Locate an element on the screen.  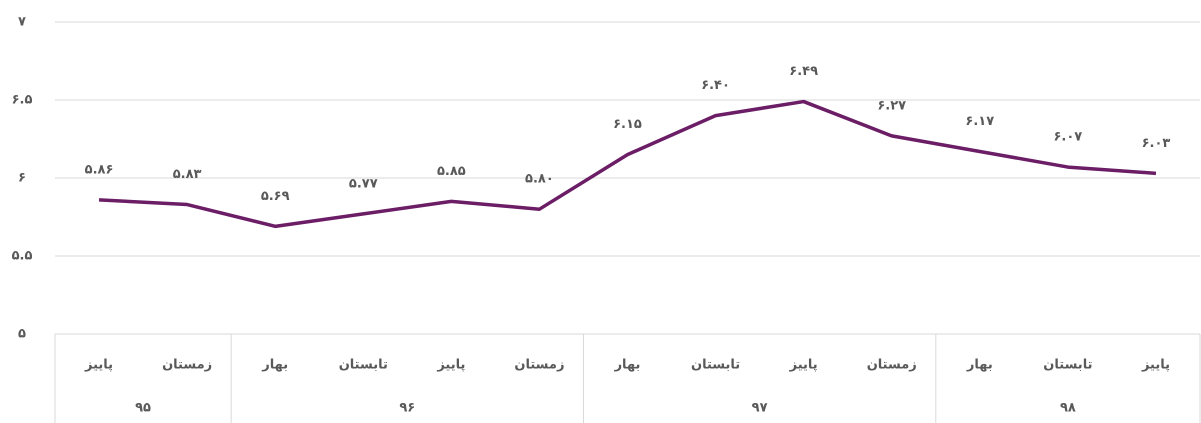
data-label: ۵.۶۹ is located at coordinates (275, 196).